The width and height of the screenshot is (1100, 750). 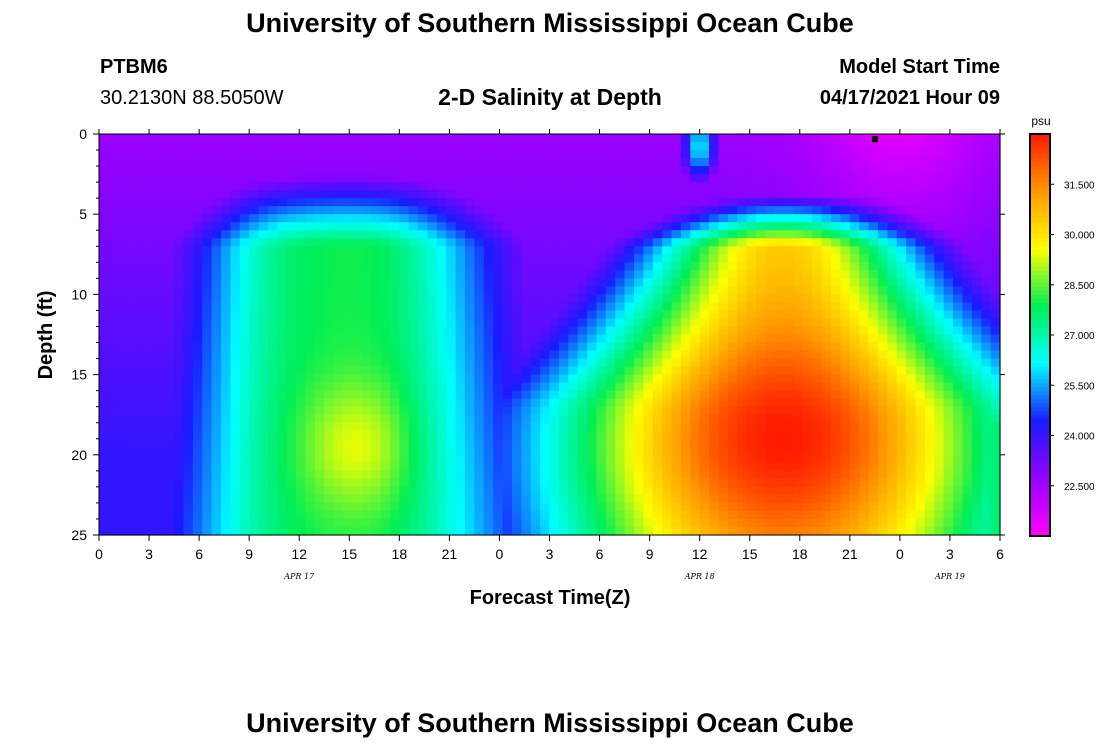 I want to click on colorbar-segment, so click(x=1040, y=470).